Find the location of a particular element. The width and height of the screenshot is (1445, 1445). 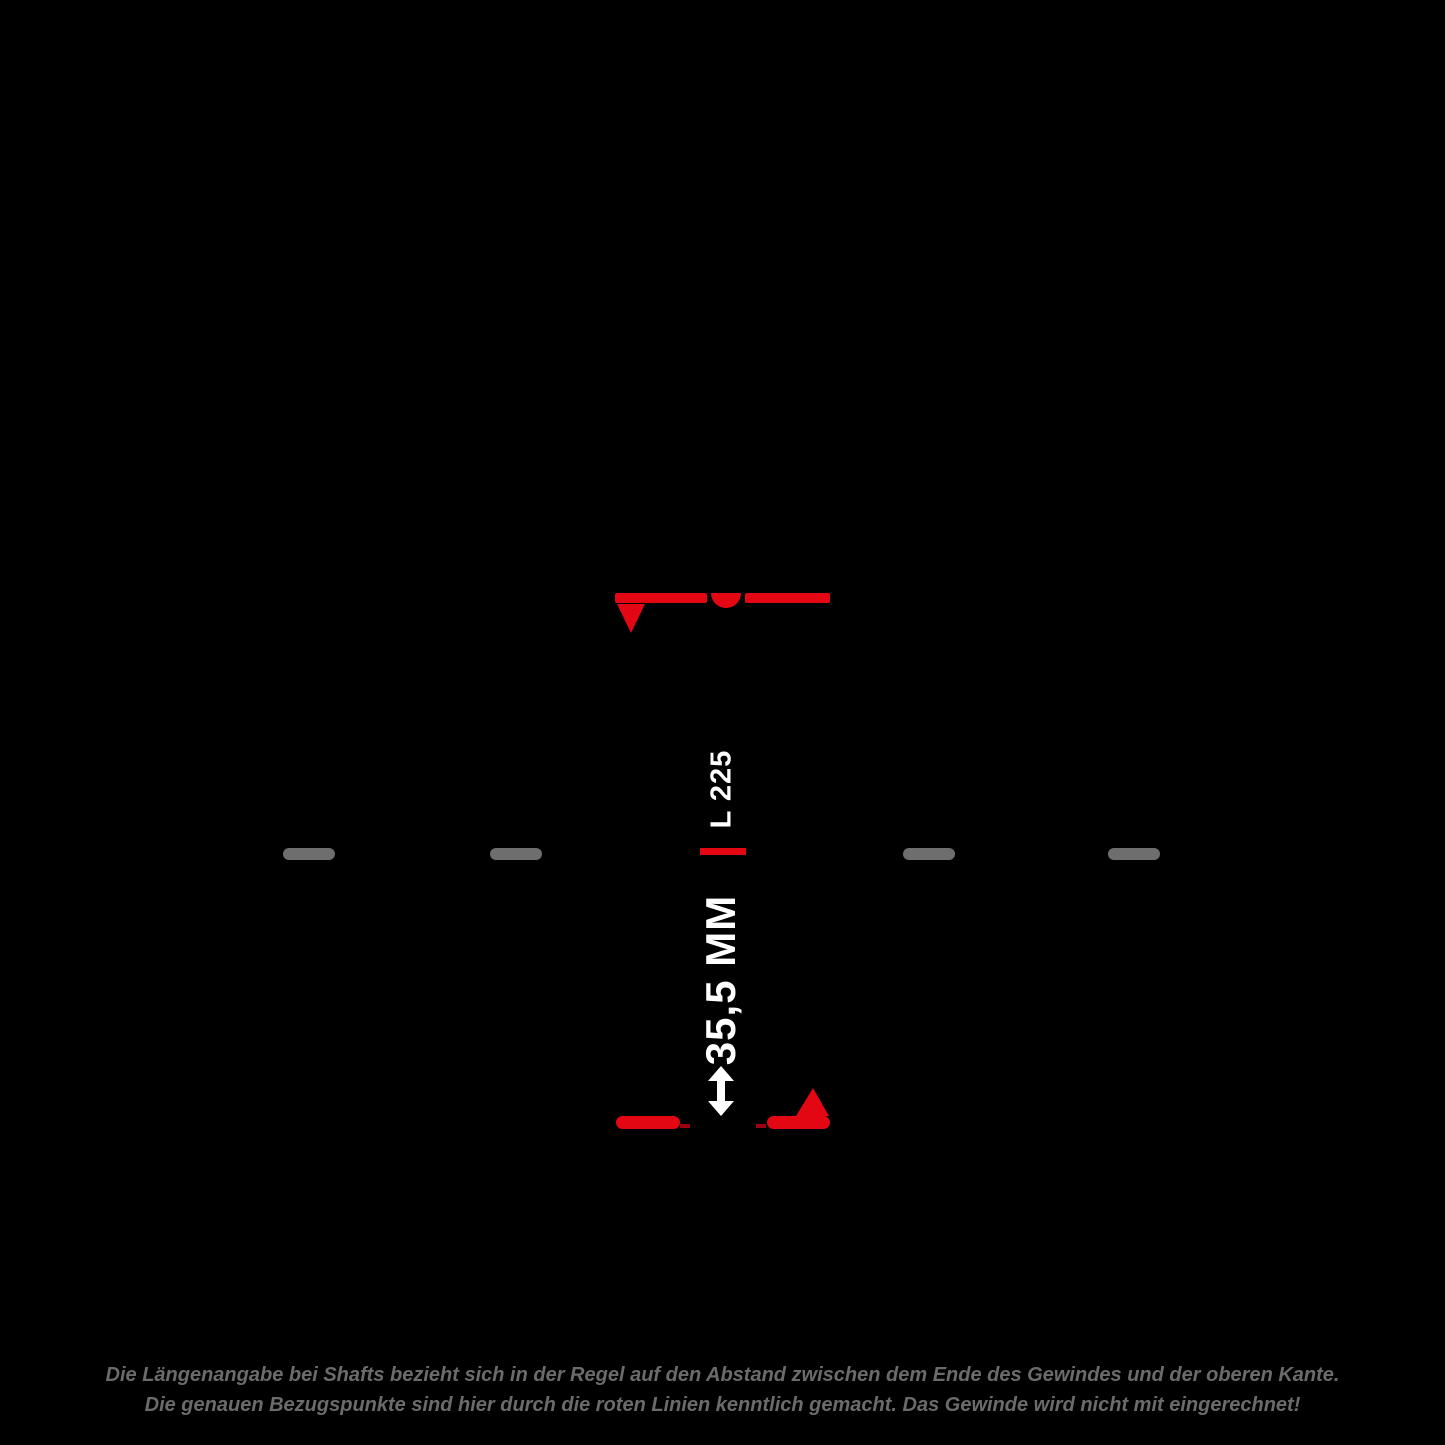

top-edge-line-left is located at coordinates (661, 598).